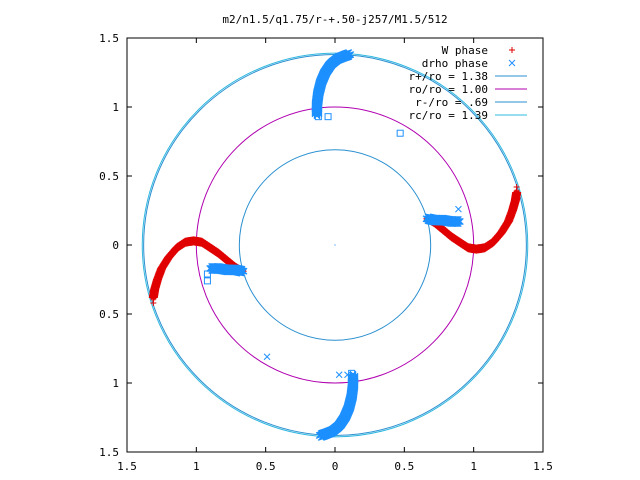 The width and height of the screenshot is (640, 480). Describe the element at coordinates (465, 50) in the screenshot. I see `legend-label: W phase` at that location.